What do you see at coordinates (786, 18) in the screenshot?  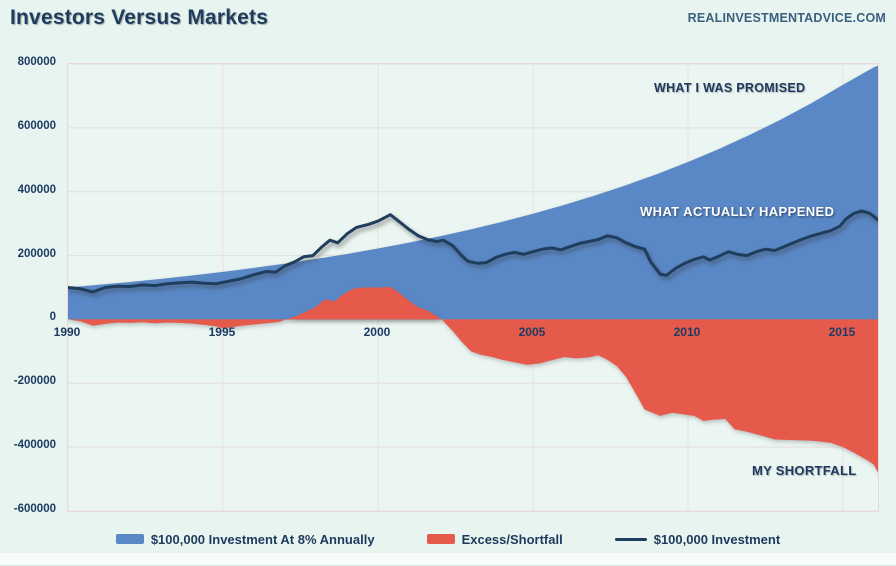 I see `site-watermark: REALINVESTMENTADVICE.COM` at bounding box center [786, 18].